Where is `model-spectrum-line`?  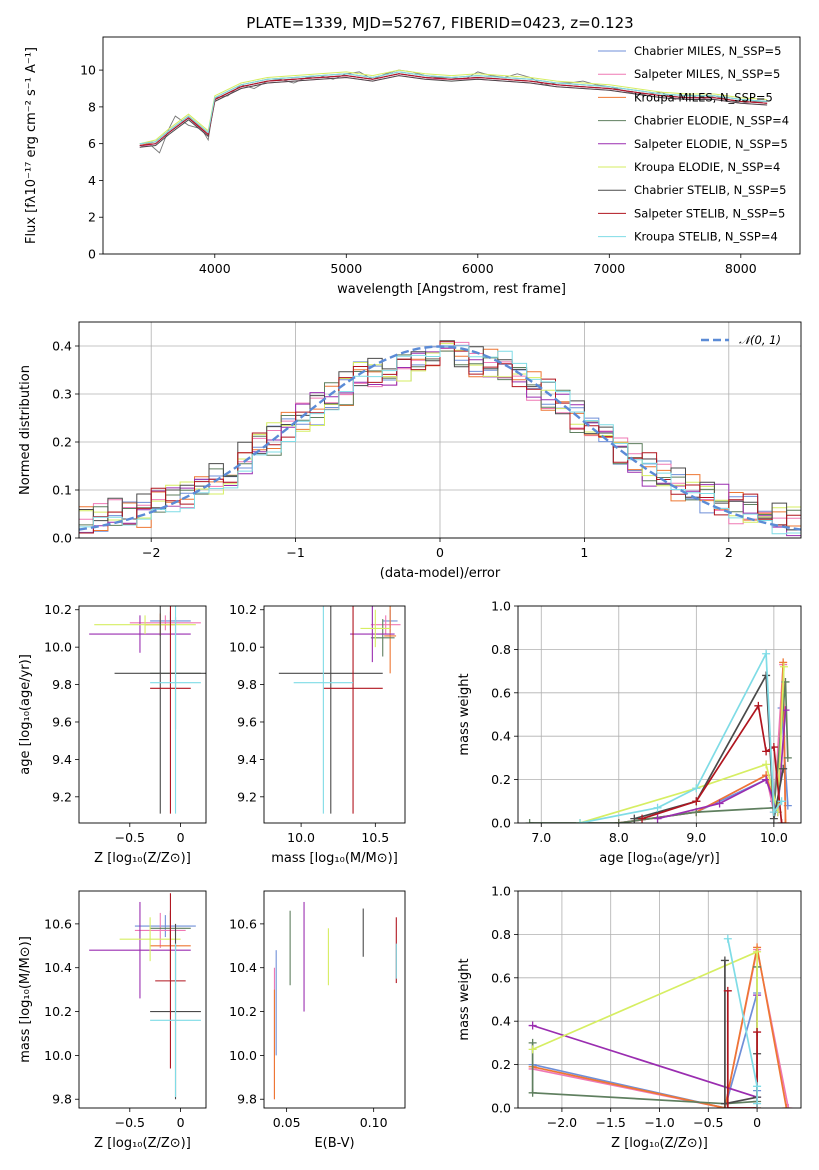
model-spectrum-line is located at coordinates (453, 109).